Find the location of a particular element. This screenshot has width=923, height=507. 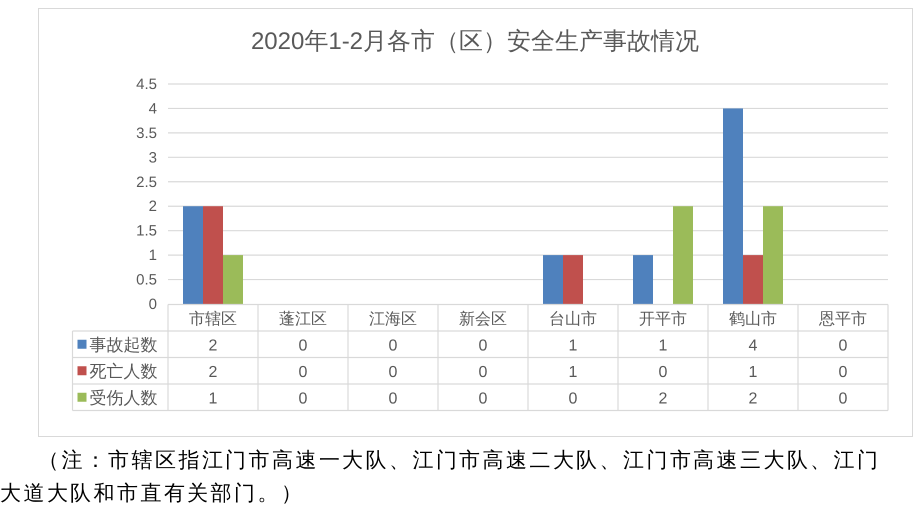

y-tick-label: 0 is located at coordinates (152, 304).